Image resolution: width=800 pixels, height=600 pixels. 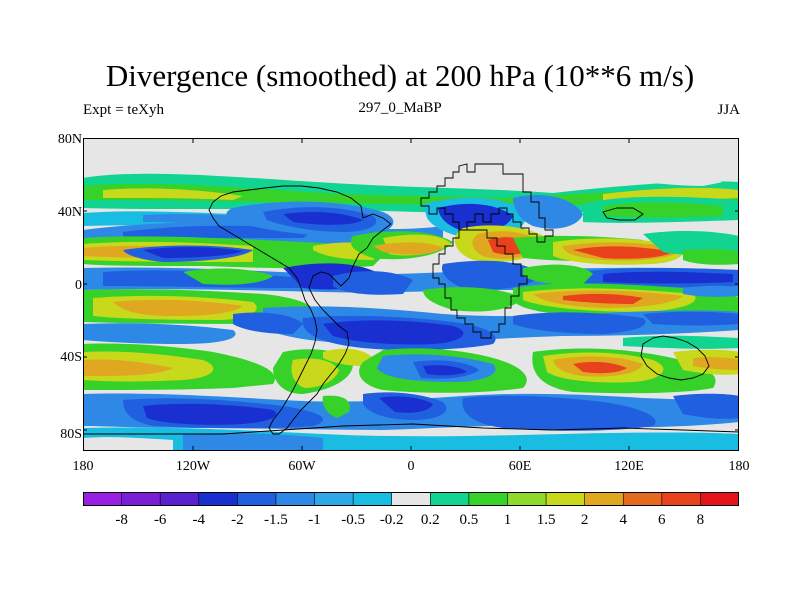 What do you see at coordinates (199, 520) in the screenshot?
I see `colorbar-label: -4` at bounding box center [199, 520].